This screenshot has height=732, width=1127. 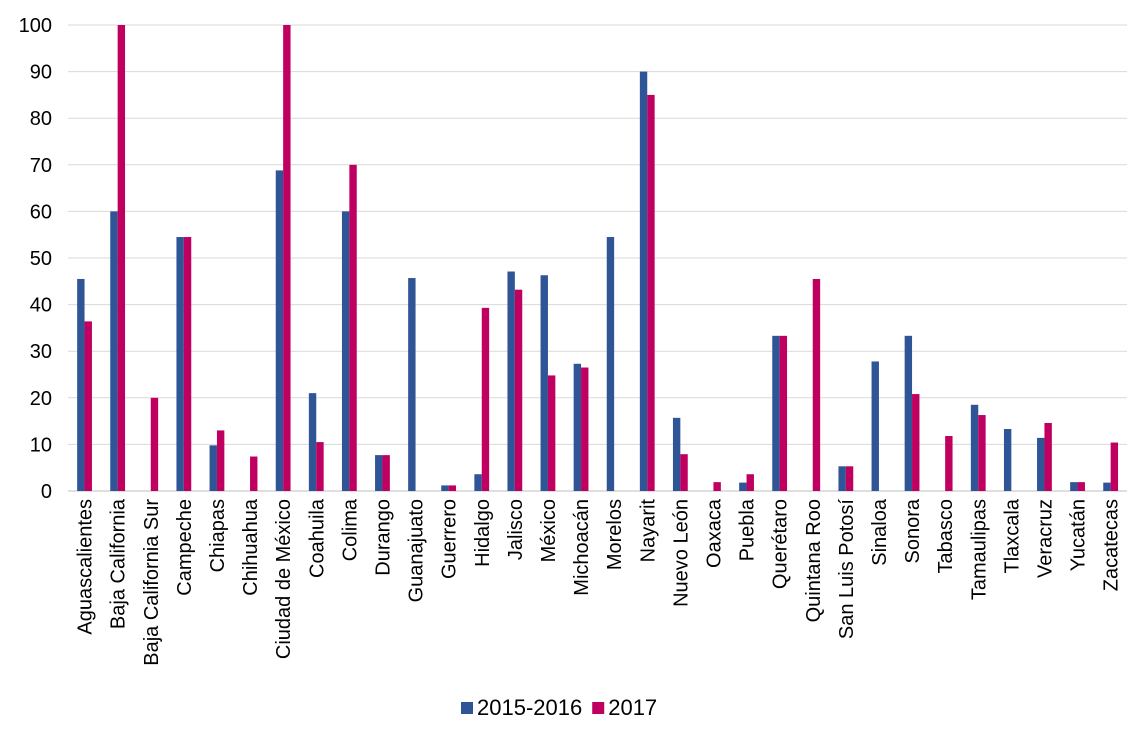 What do you see at coordinates (610, 364) in the screenshot?
I see `bar-2015-2016-Morelos` at bounding box center [610, 364].